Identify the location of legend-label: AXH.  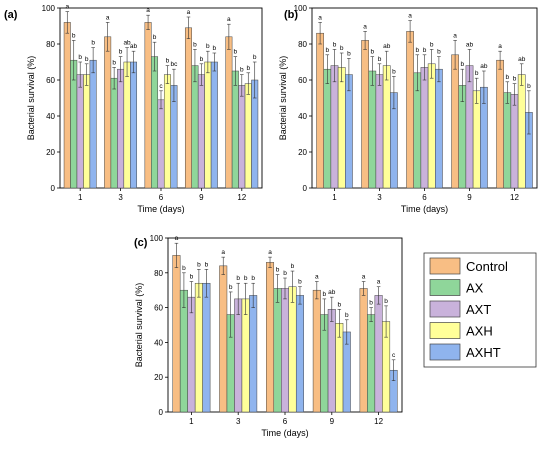
(479, 331).